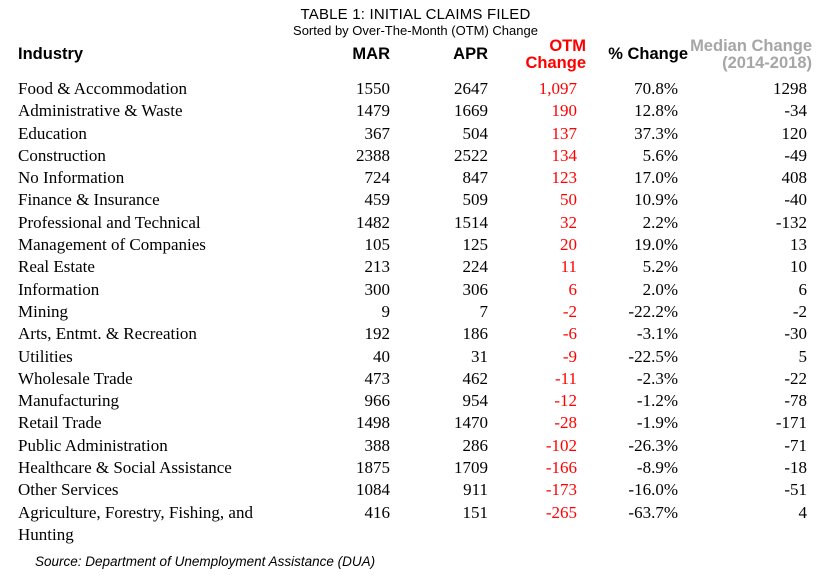 The image size is (831, 577). I want to click on cell-apr: 847, so click(475, 178).